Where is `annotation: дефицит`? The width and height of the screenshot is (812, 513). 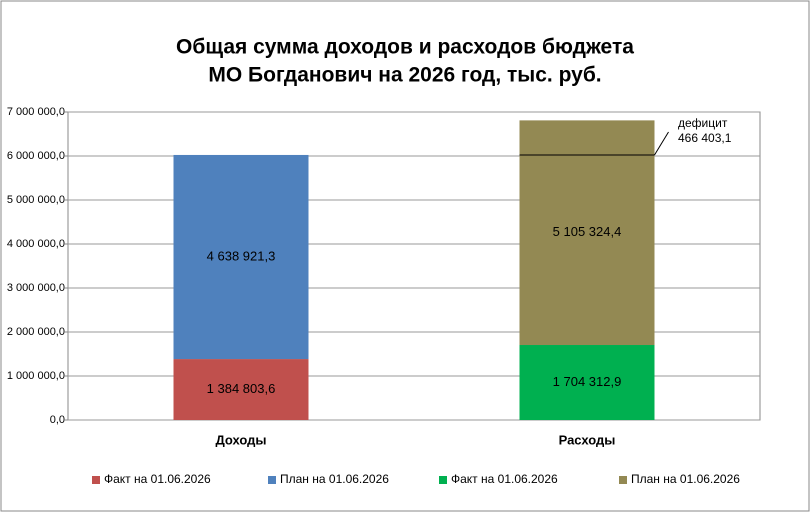 annotation: дефицит is located at coordinates (703, 123).